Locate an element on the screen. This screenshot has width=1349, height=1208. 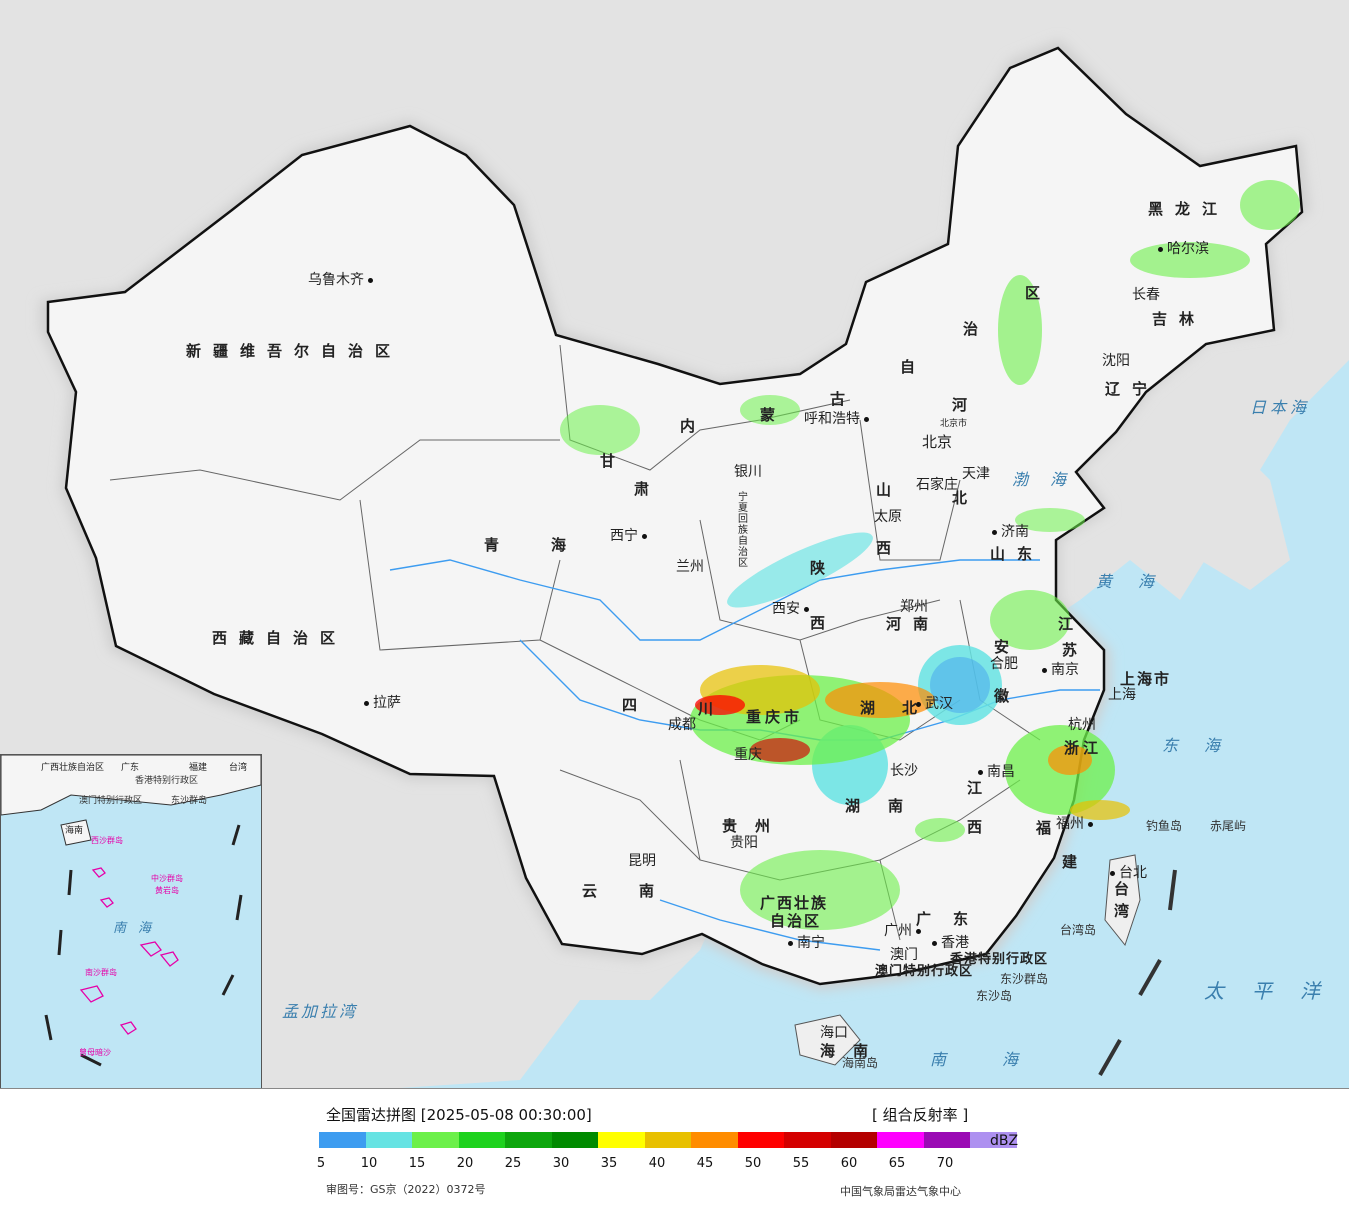
city-beijing: 北京 is located at coordinates (937, 442).